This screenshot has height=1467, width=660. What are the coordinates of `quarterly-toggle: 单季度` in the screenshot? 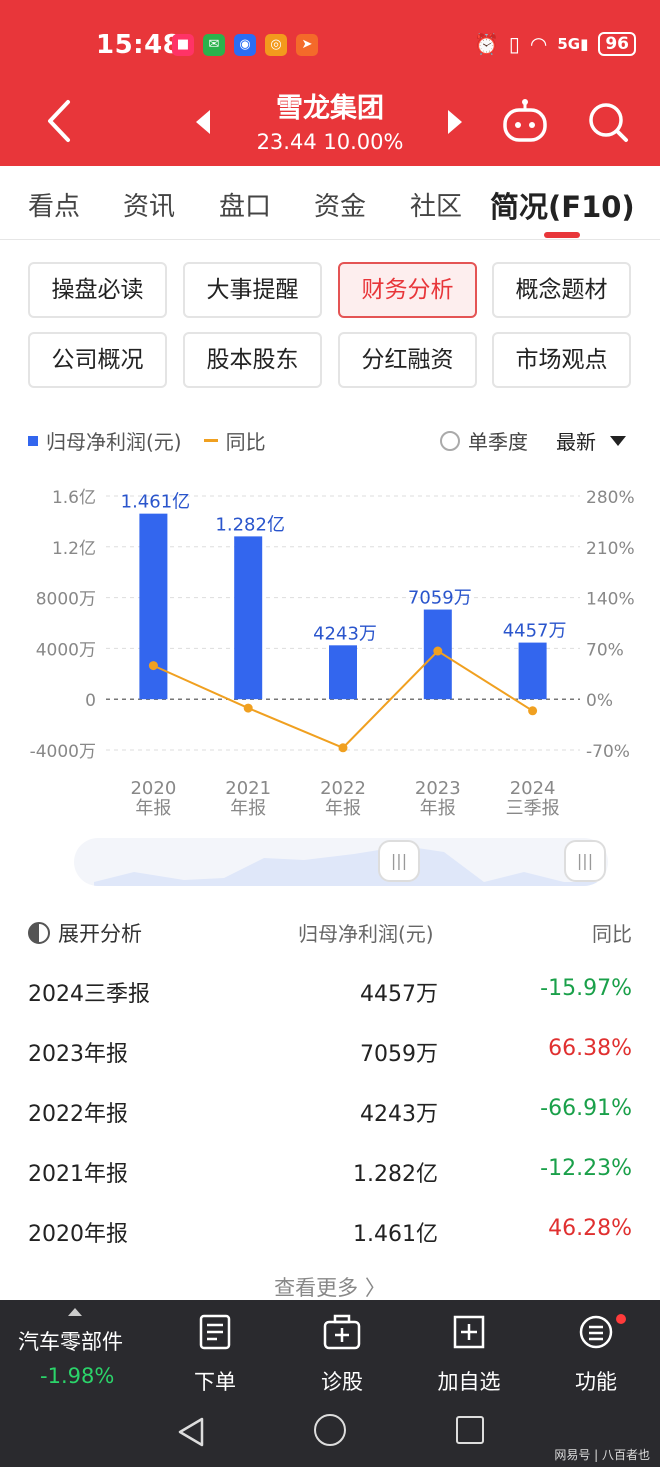 It's located at (484, 440).